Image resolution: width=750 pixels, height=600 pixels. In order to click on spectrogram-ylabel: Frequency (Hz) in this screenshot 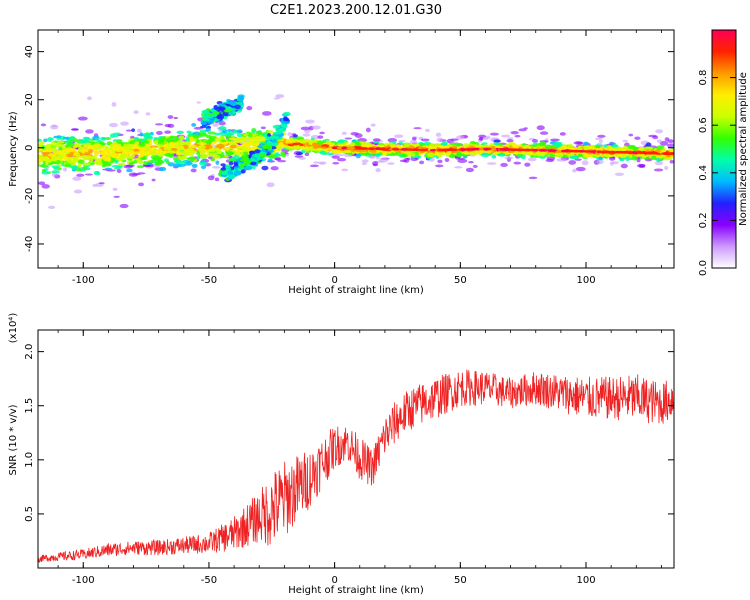, I will do `click(13, 149)`.